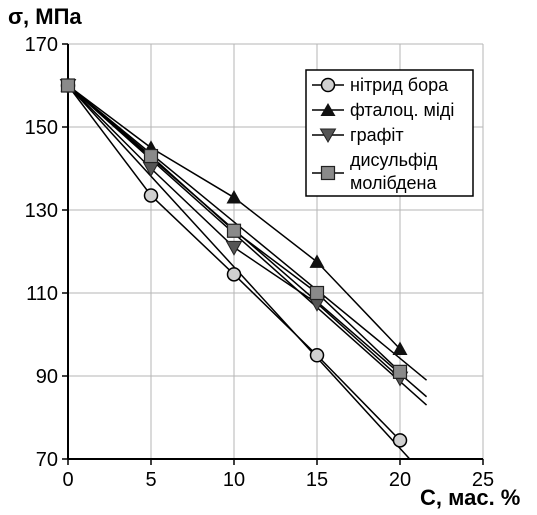 Image resolution: width=537 pixels, height=515 pixels. Describe the element at coordinates (67, 480) in the screenshot. I see `x-tick-label: 0` at that location.